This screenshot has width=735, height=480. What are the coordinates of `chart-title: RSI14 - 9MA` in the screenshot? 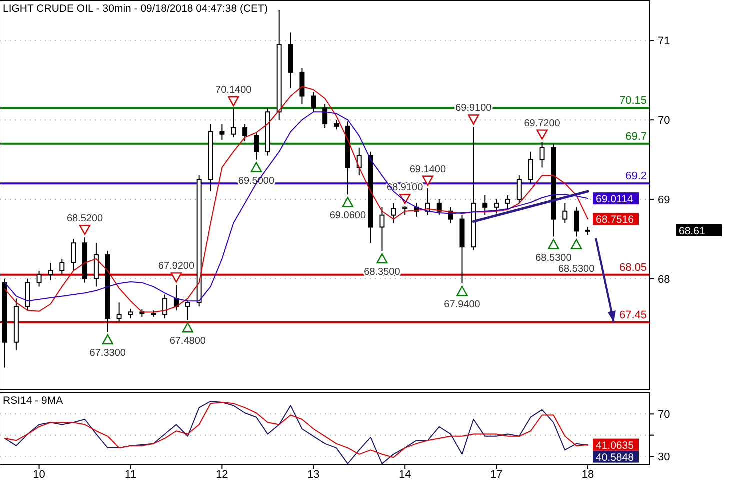 It's located at (33, 401).